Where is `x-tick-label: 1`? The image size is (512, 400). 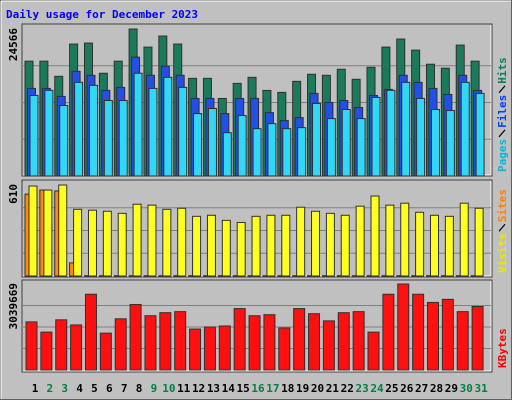 x-tick-label: 1 is located at coordinates (35, 388).